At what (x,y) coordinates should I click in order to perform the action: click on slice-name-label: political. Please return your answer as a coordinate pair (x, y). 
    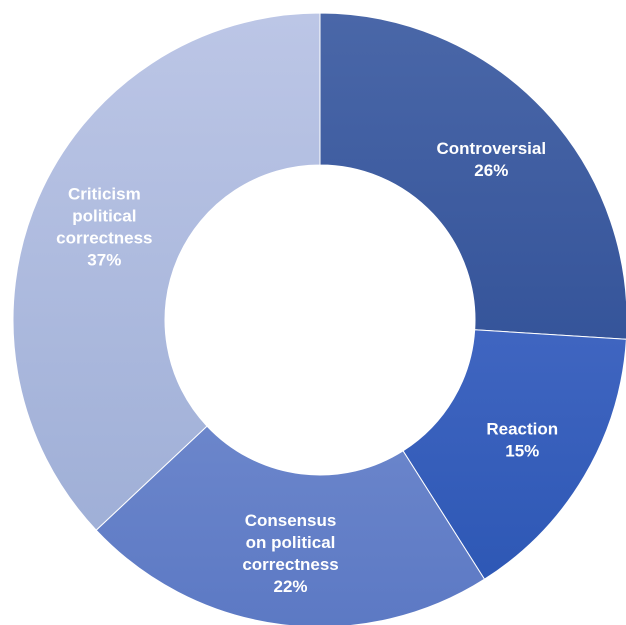
    Looking at the image, I should click on (104, 216).